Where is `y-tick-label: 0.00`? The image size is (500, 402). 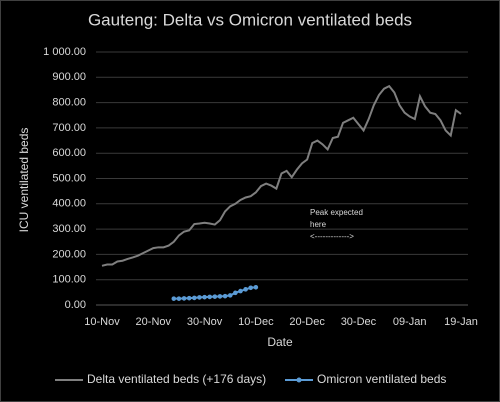
y-tick-label: 0.00 is located at coordinates (75, 305).